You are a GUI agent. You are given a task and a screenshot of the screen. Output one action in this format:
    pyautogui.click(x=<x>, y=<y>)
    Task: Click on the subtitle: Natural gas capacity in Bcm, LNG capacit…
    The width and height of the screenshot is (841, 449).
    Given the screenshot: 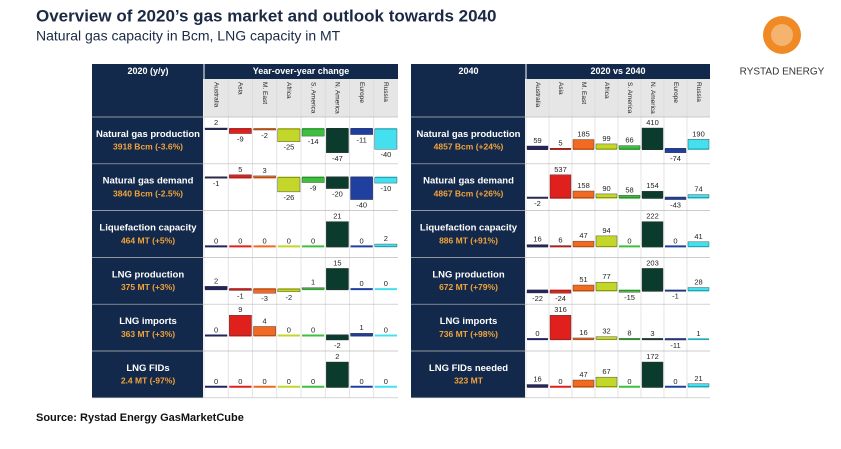 What is the action you would take?
    pyautogui.click(x=188, y=36)
    